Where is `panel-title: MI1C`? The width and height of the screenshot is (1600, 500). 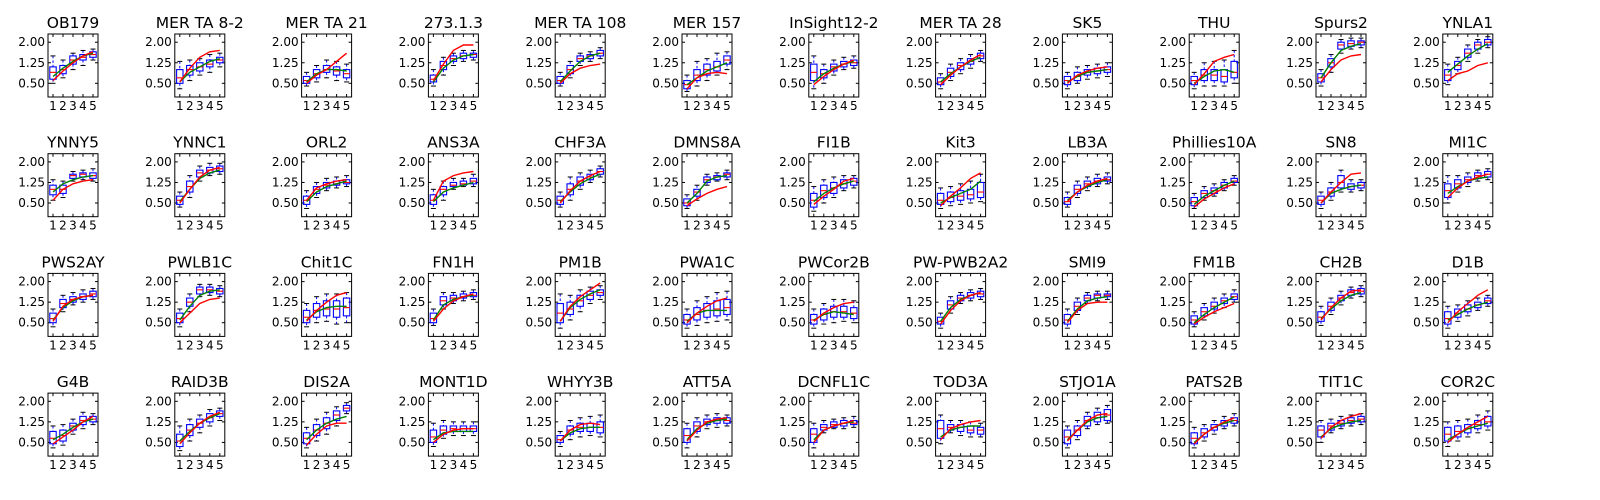 panel-title: MI1C is located at coordinates (1467, 143).